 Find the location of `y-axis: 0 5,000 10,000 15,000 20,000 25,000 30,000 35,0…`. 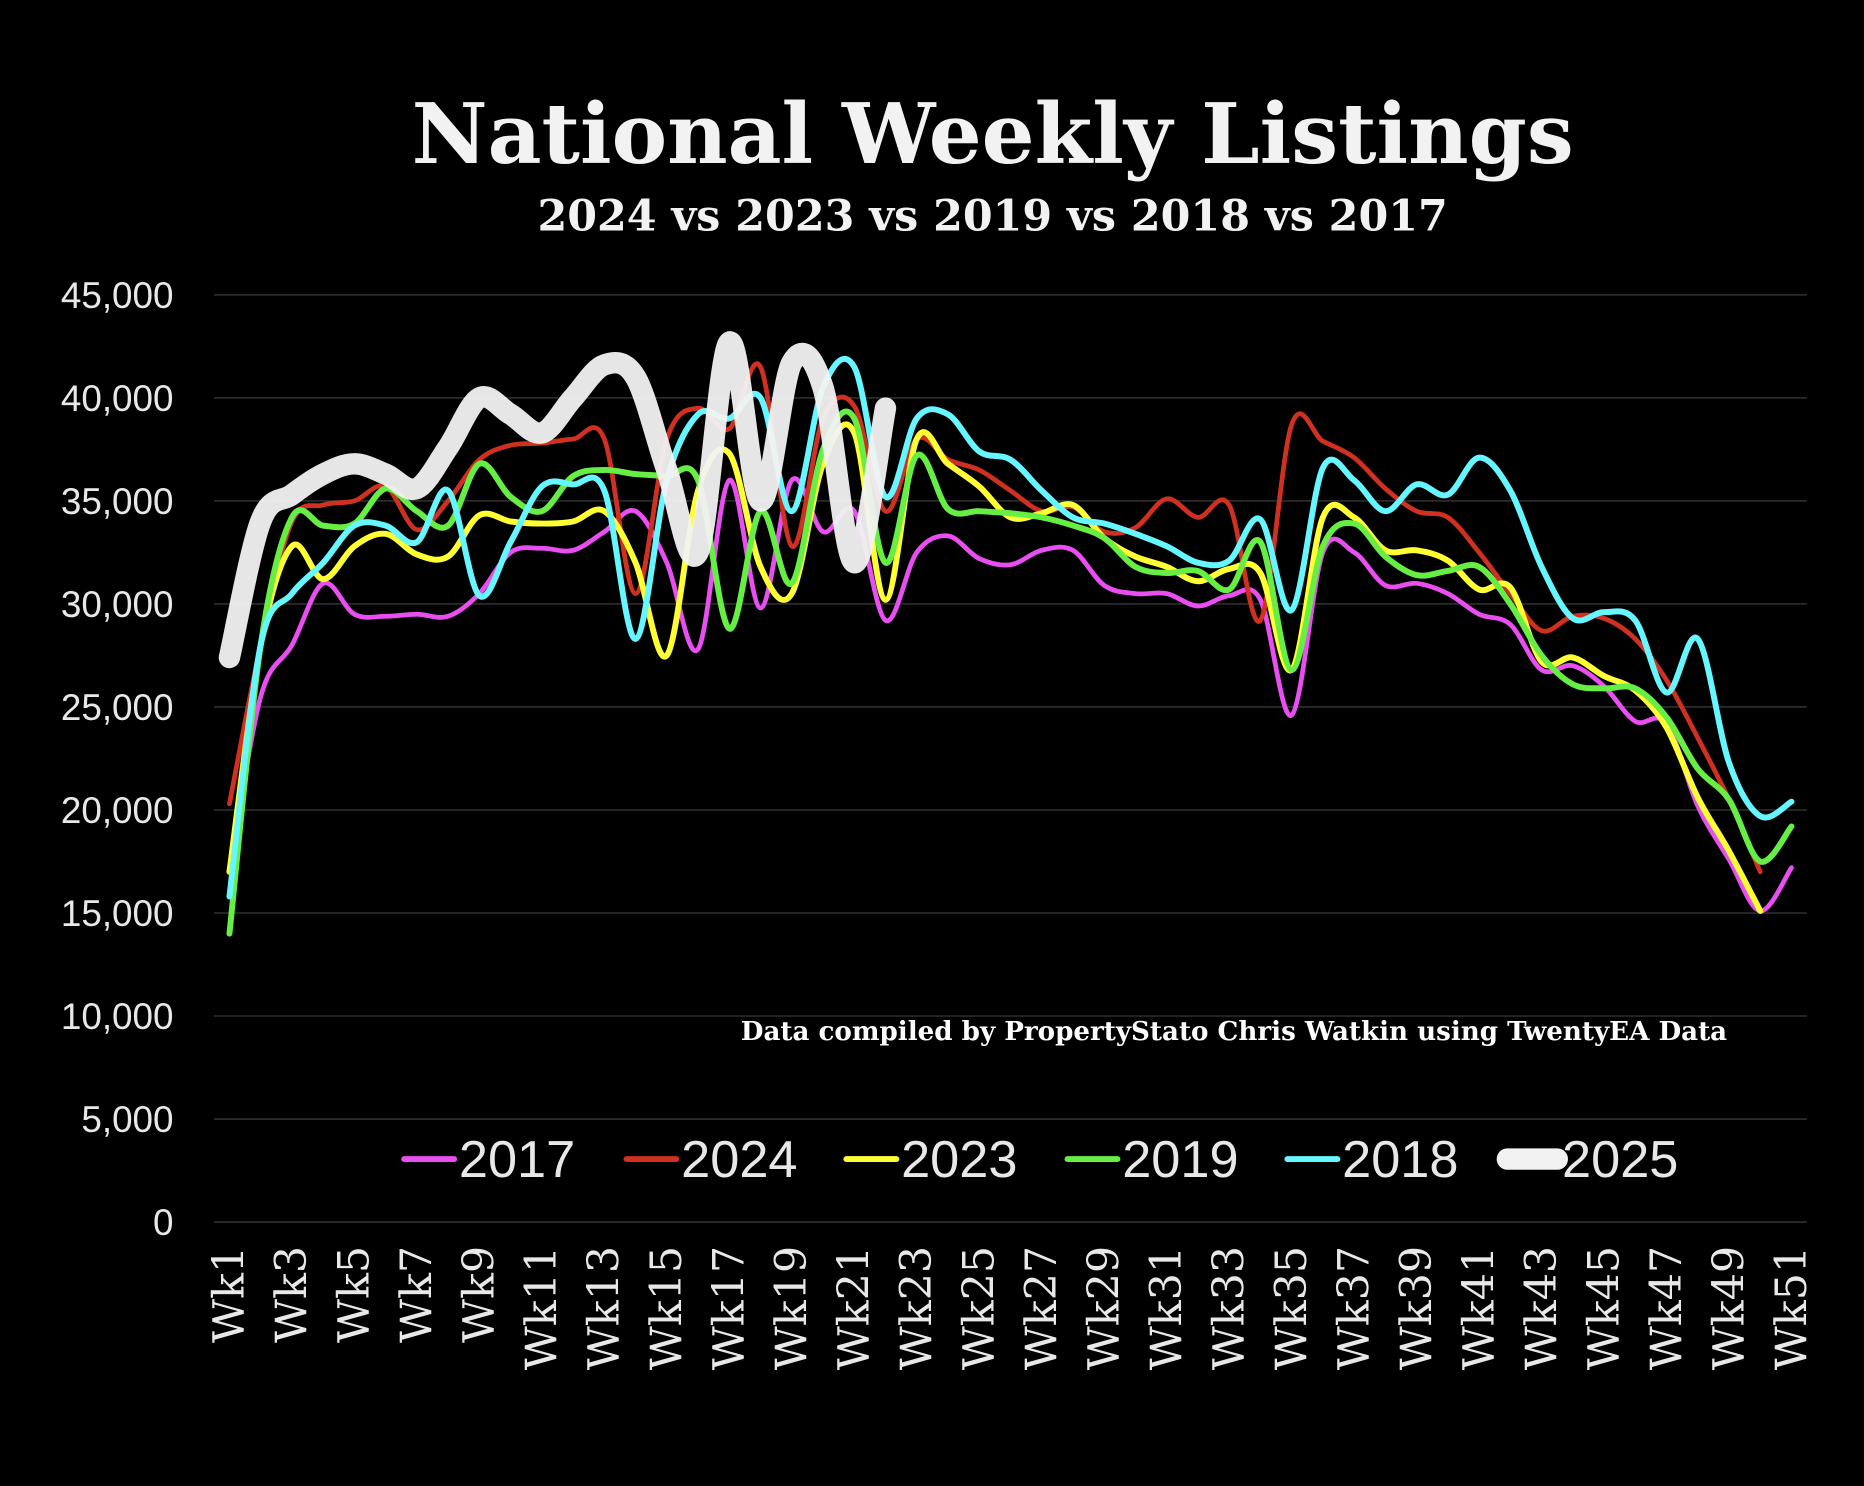

y-axis: 0 5,000 10,000 15,000 20,000 25,000 30,000 35,0… is located at coordinates (117, 759).